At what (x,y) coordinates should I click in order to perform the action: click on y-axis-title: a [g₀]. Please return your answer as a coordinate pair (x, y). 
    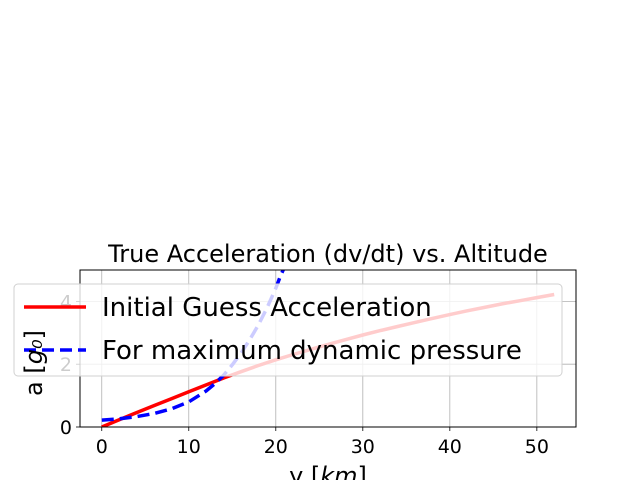
    Looking at the image, I should click on (34, 363).